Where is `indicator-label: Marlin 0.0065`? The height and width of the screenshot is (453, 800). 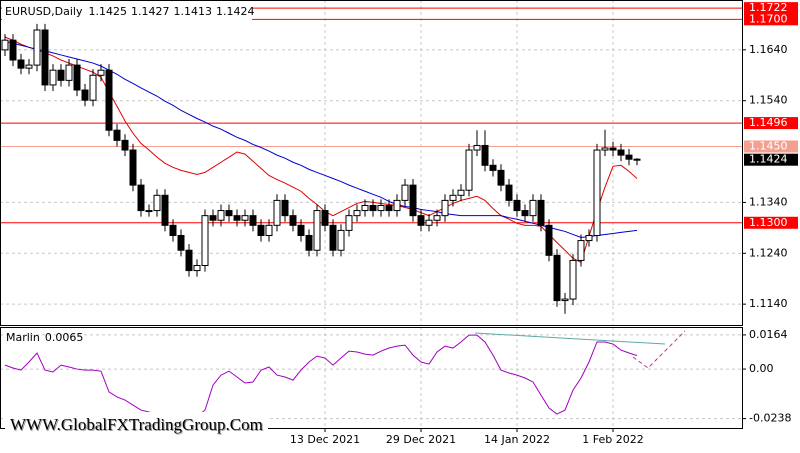 indicator-label: Marlin 0.0065 is located at coordinates (44, 337).